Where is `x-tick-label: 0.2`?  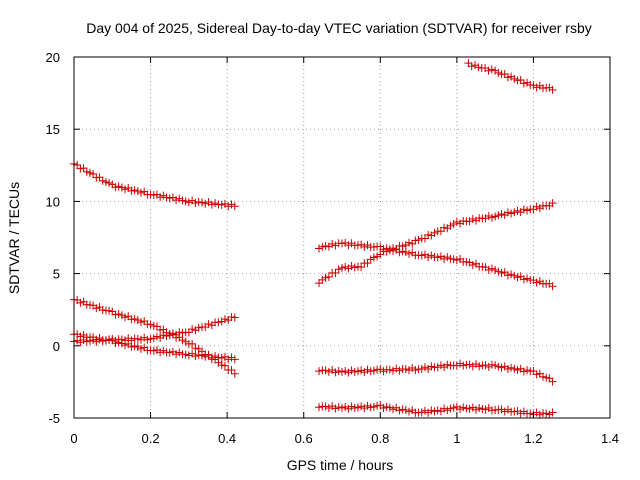
x-tick-label: 0.2 is located at coordinates (151, 438).